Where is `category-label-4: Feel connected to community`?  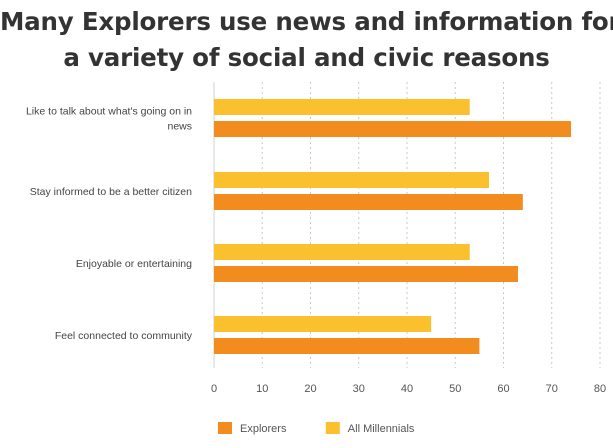
category-label-4: Feel connected to community is located at coordinates (124, 336).